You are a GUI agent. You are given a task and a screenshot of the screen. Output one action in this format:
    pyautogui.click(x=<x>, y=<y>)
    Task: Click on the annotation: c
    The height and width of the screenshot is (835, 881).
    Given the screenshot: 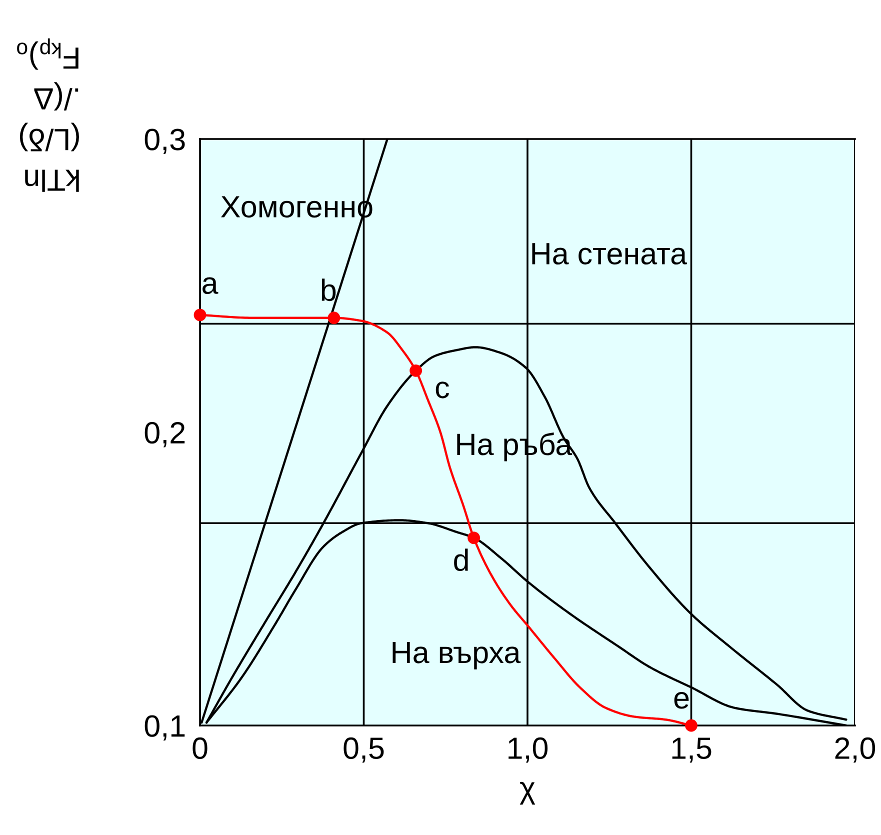 What is the action you would take?
    pyautogui.click(x=443, y=390)
    